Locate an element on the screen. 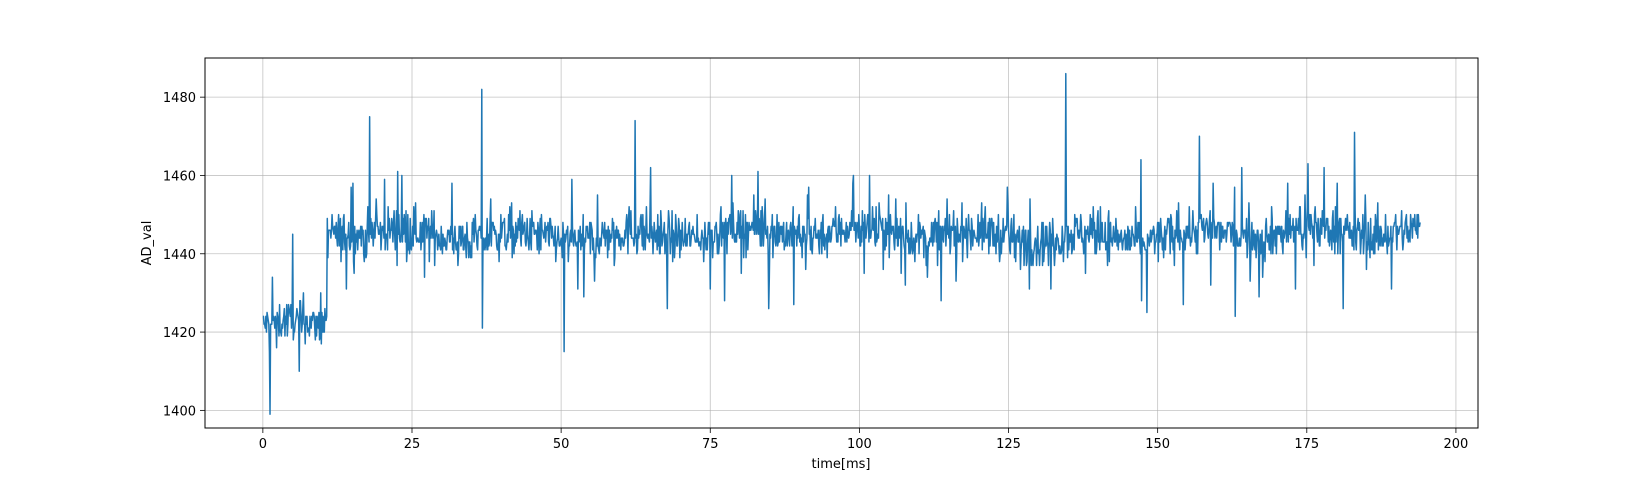 The width and height of the screenshot is (1641, 480). y-axis-ticks: 1400 1420 1440 1460 1480 is located at coordinates (184, 255).